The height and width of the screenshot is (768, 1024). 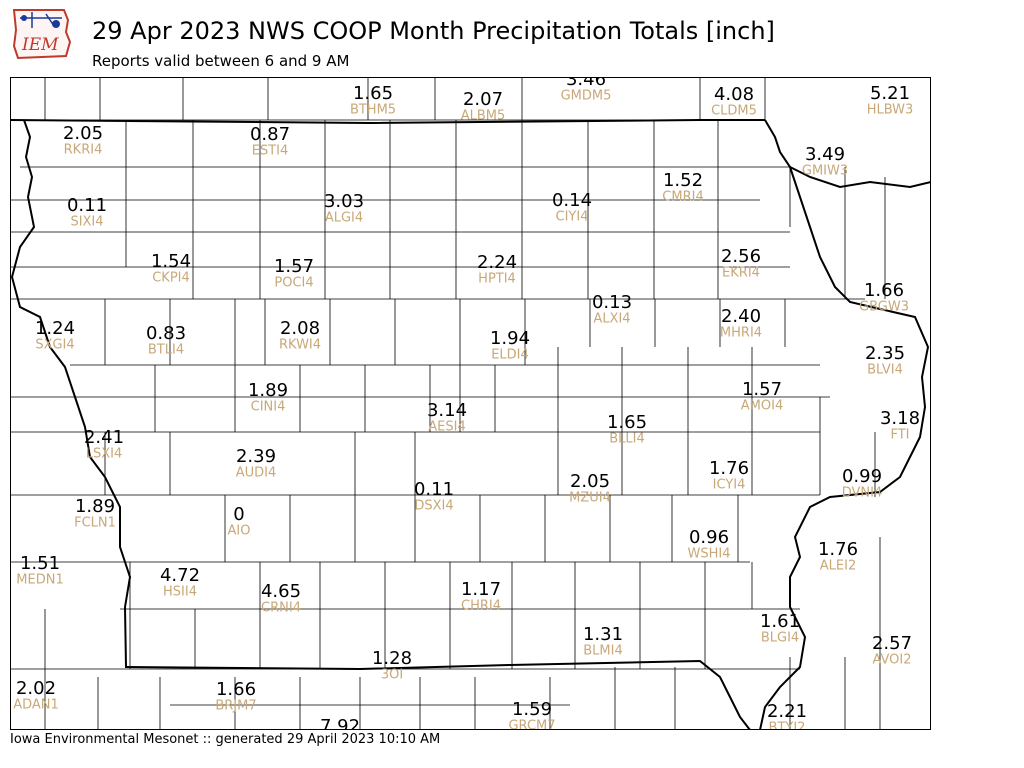 I want to click on station-id: MEDN1, so click(x=40, y=580).